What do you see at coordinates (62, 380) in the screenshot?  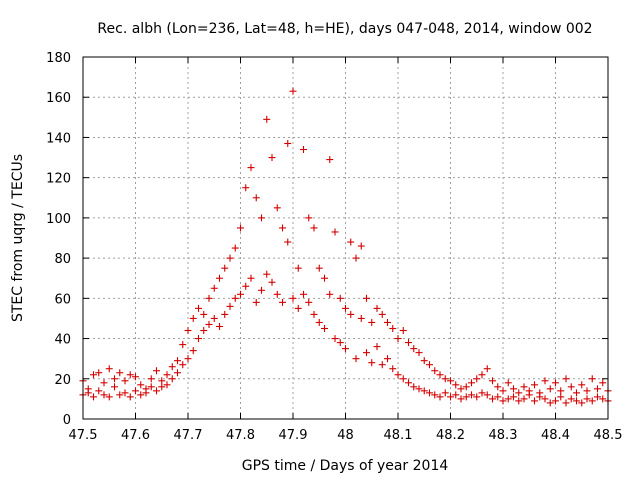 I see `y-tick-label: 20` at bounding box center [62, 380].